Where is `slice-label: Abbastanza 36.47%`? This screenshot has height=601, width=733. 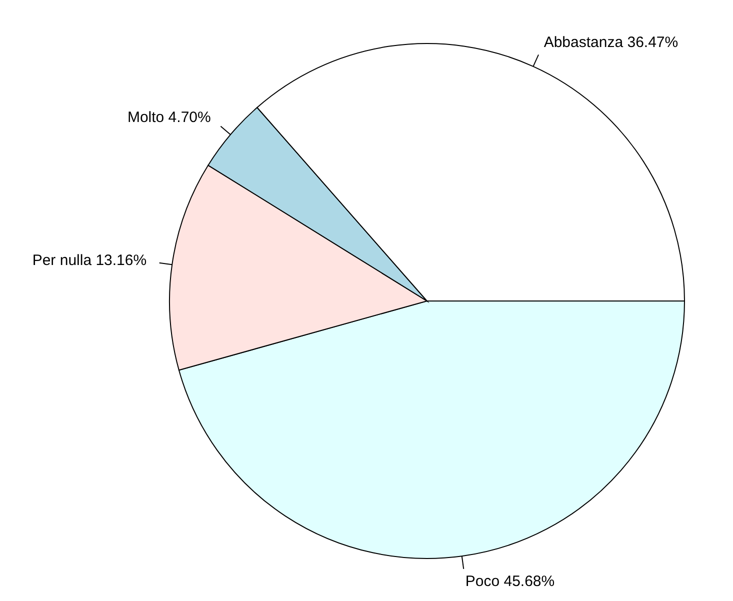
slice-label: Abbastanza 36.47% is located at coordinates (611, 43).